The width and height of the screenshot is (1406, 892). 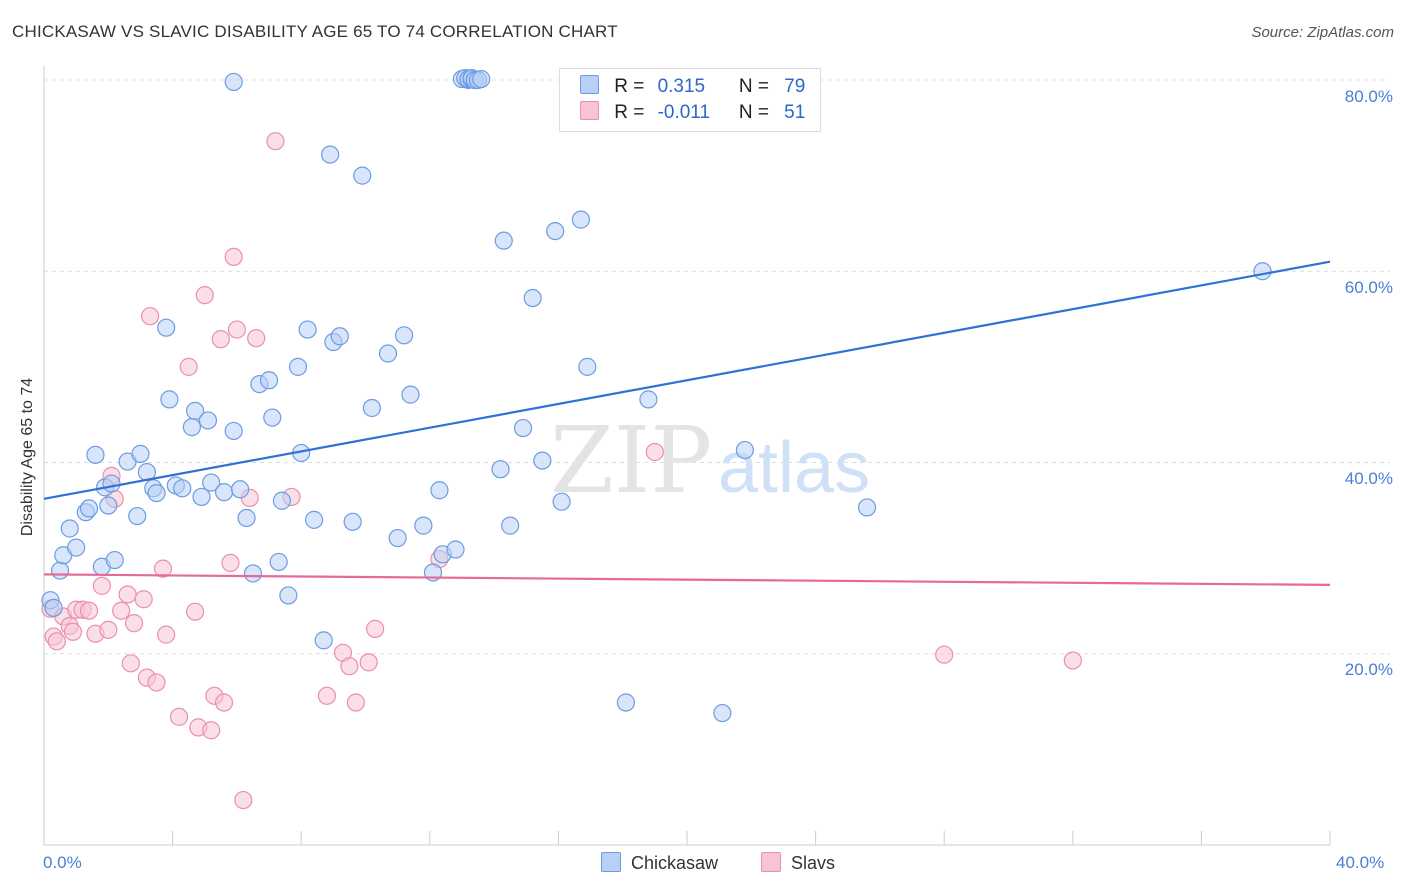 I want to click on legend-slavs-n: 51, so click(x=795, y=112).